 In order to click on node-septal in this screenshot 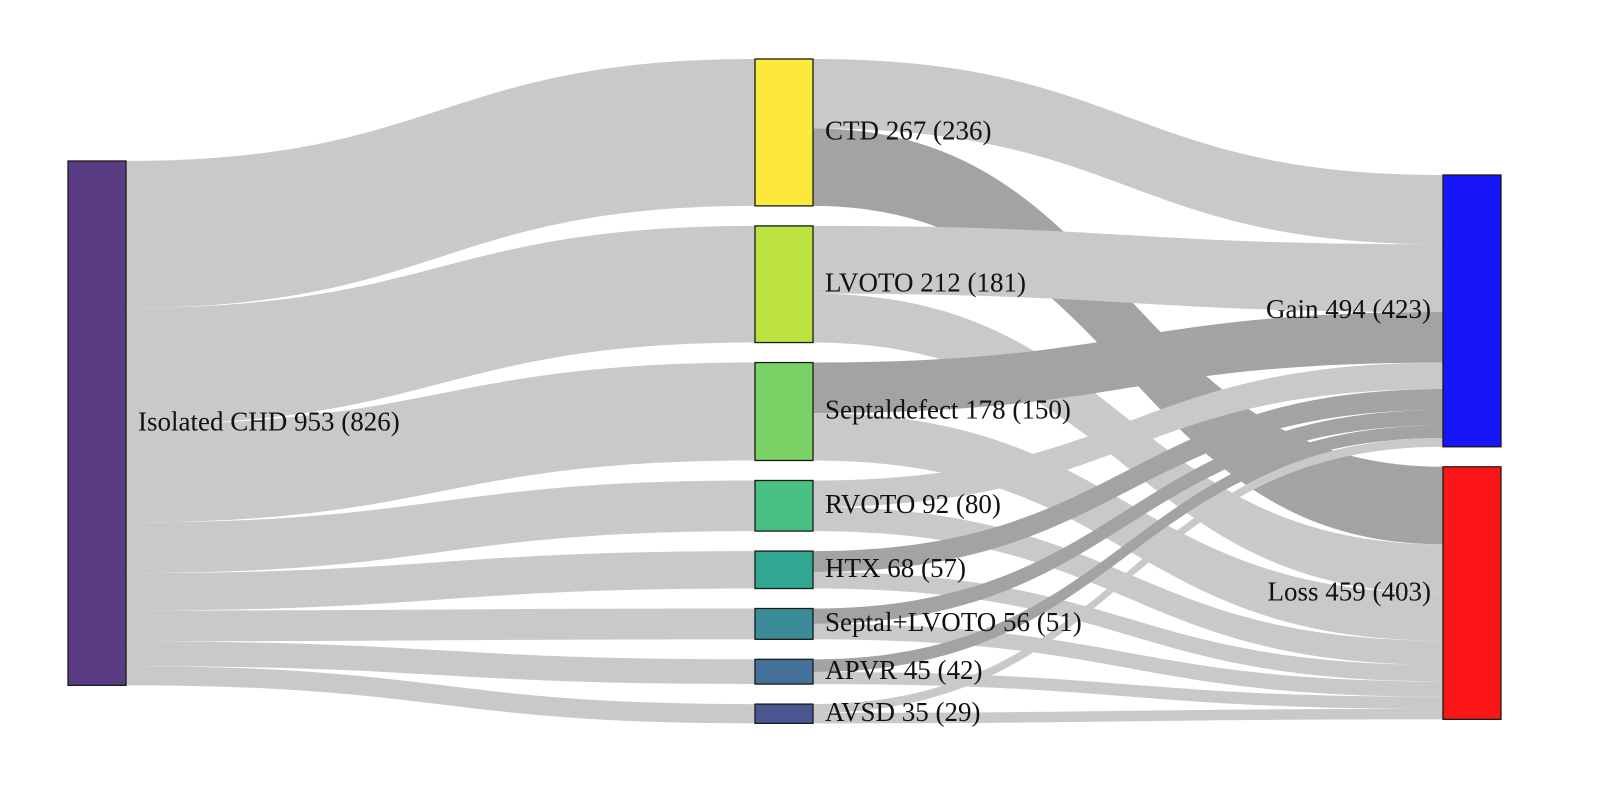, I will do `click(784, 411)`.